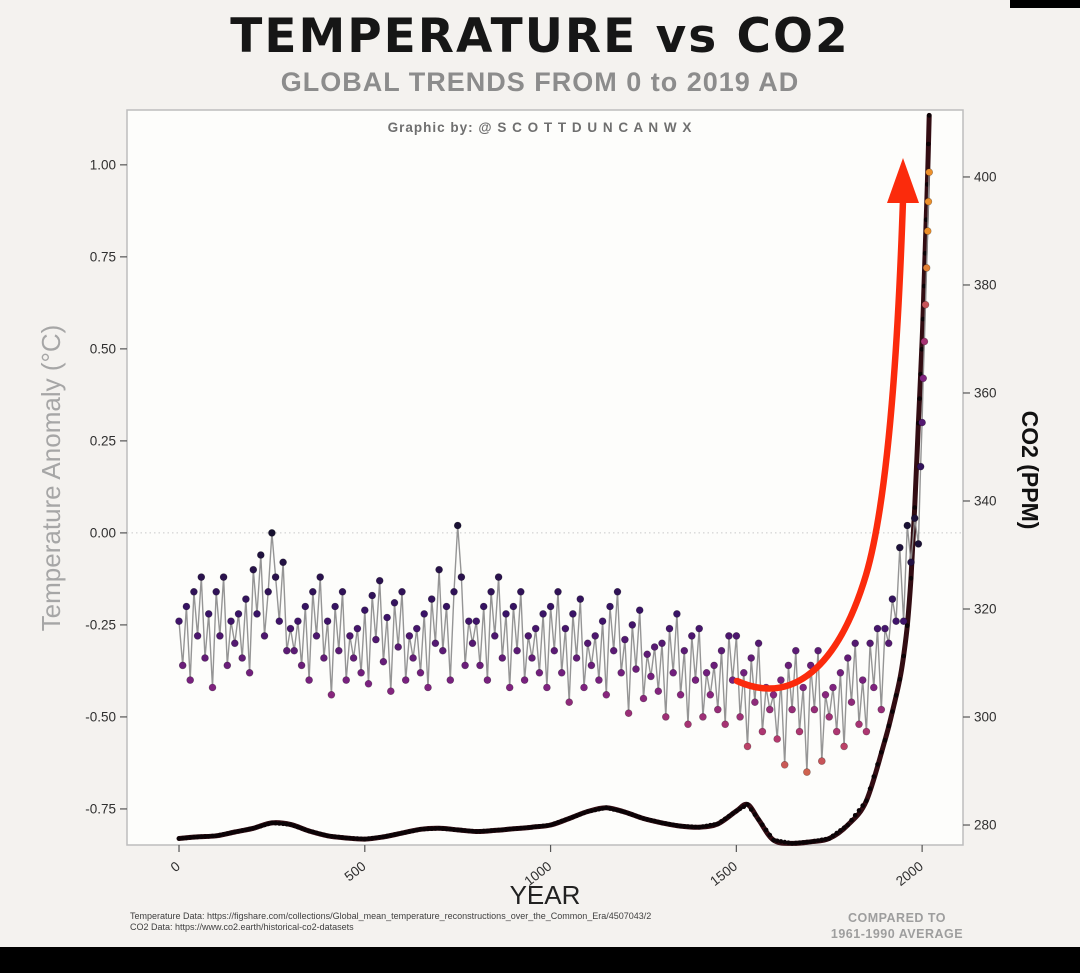  What do you see at coordinates (51, 478) in the screenshot?
I see `y-axis-label-left: Temperature Anomaly (°C)` at bounding box center [51, 478].